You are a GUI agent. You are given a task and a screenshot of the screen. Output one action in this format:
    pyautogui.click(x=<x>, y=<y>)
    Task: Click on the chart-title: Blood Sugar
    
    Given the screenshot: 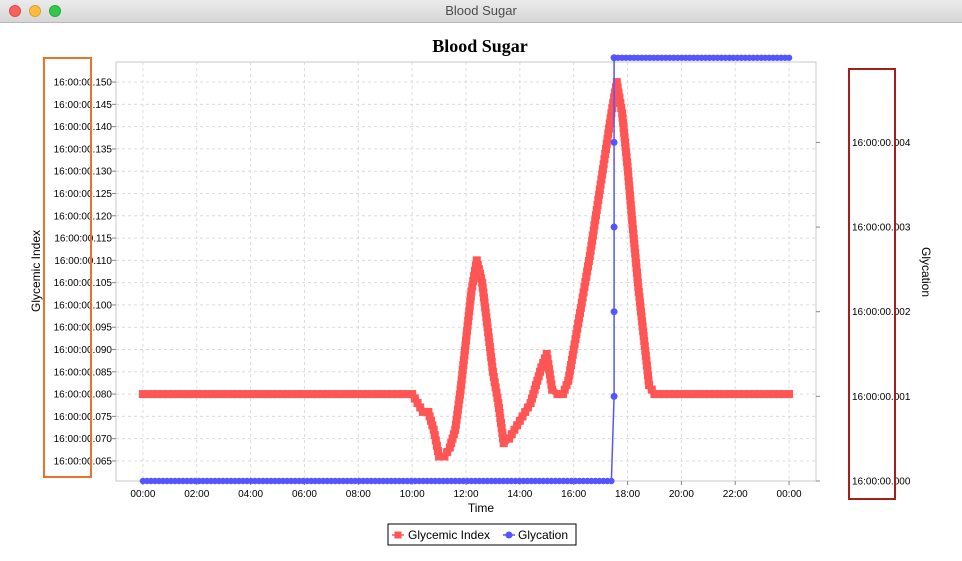 What is the action you would take?
    pyautogui.click(x=480, y=46)
    